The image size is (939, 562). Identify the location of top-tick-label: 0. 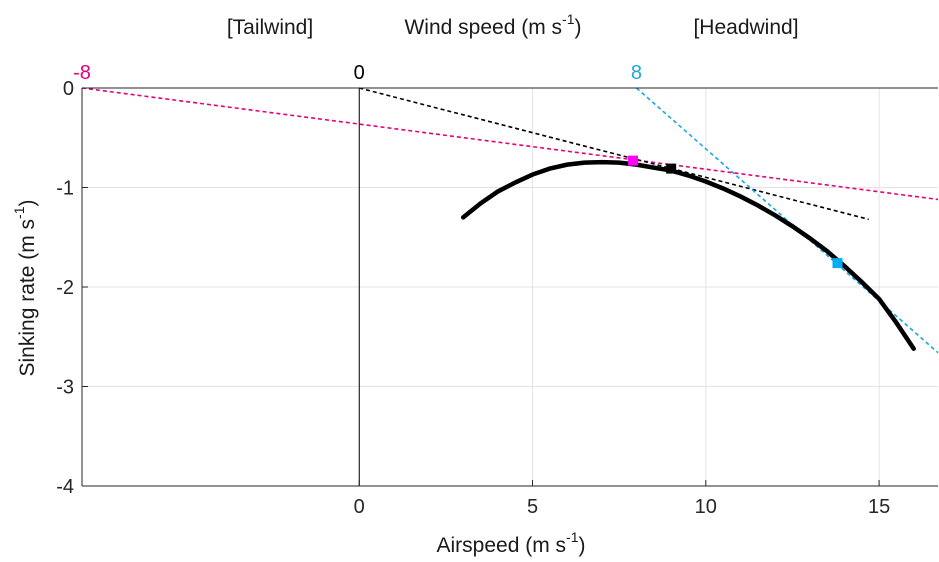
(359, 73).